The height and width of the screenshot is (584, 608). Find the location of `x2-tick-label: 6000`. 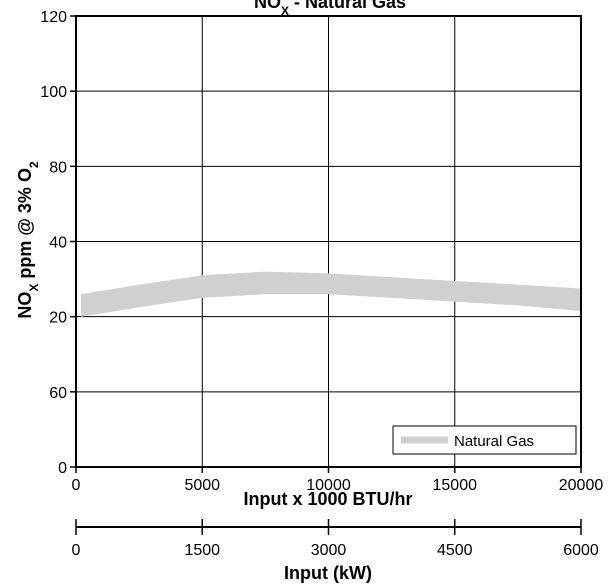

x2-tick-label: 6000 is located at coordinates (581, 550).